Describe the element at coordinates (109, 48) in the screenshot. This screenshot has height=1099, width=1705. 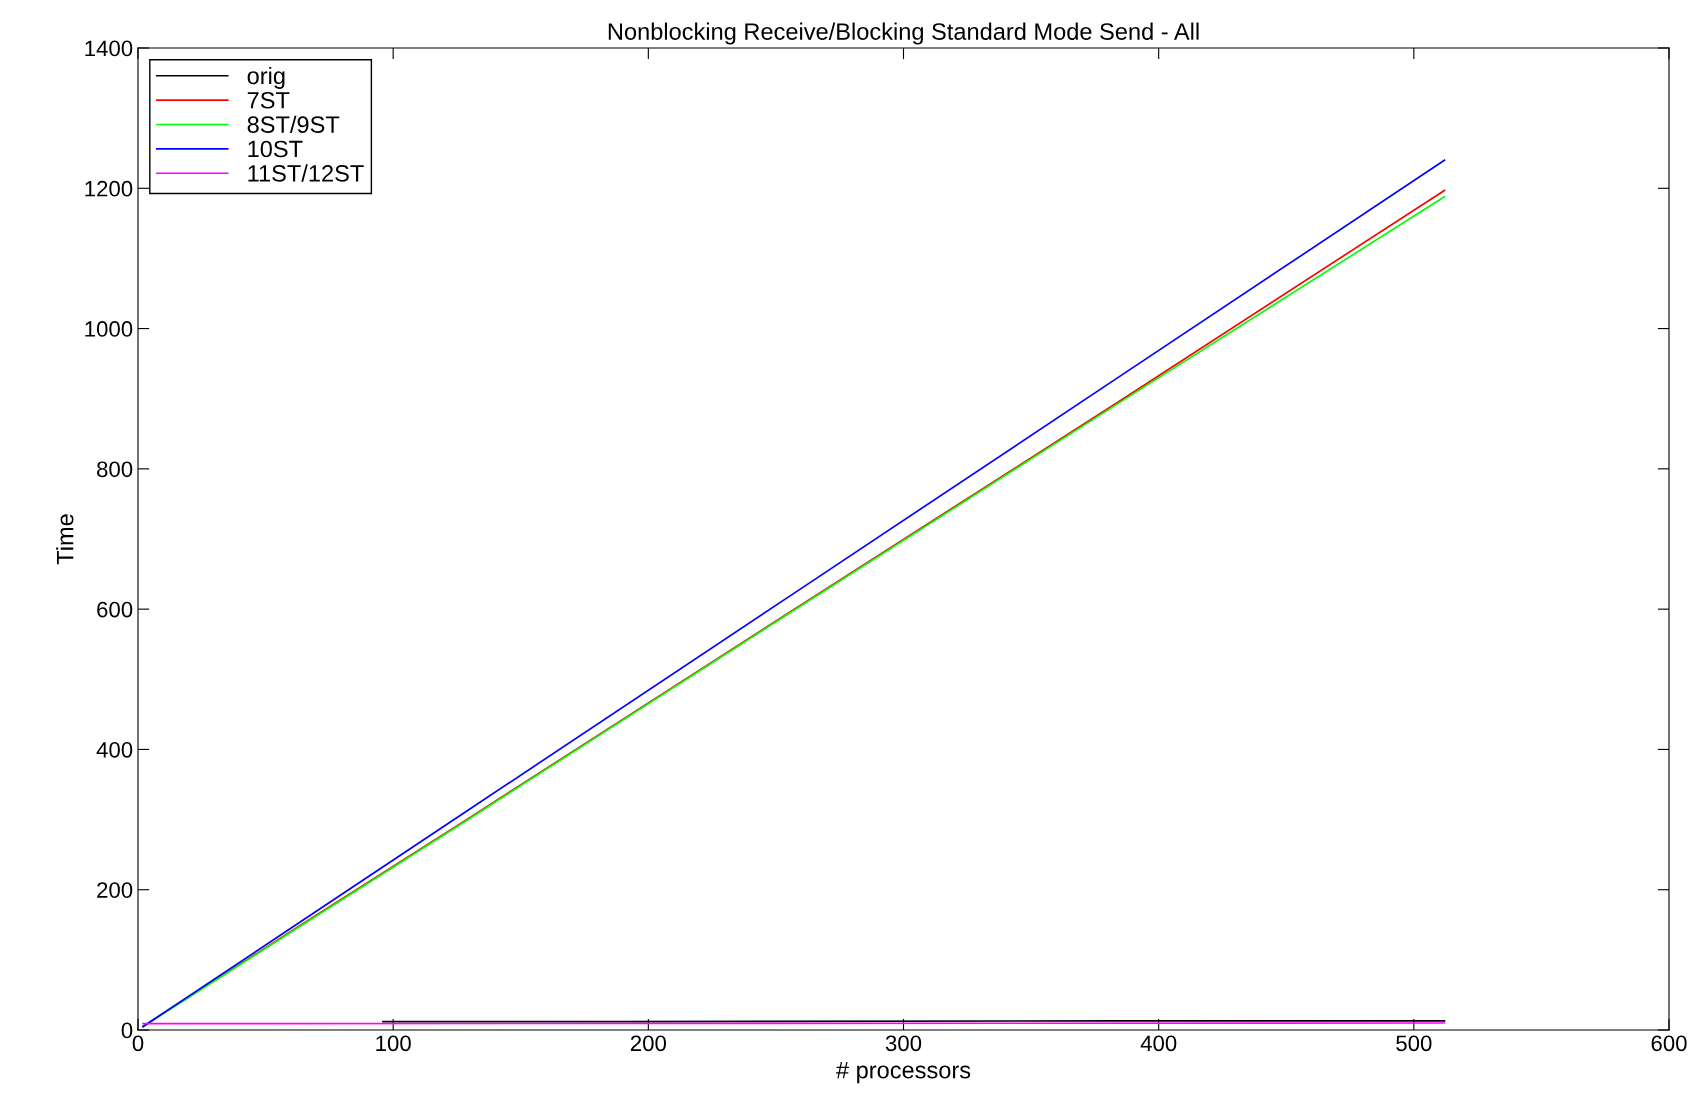
I see `y-tick-label: 1400` at that location.